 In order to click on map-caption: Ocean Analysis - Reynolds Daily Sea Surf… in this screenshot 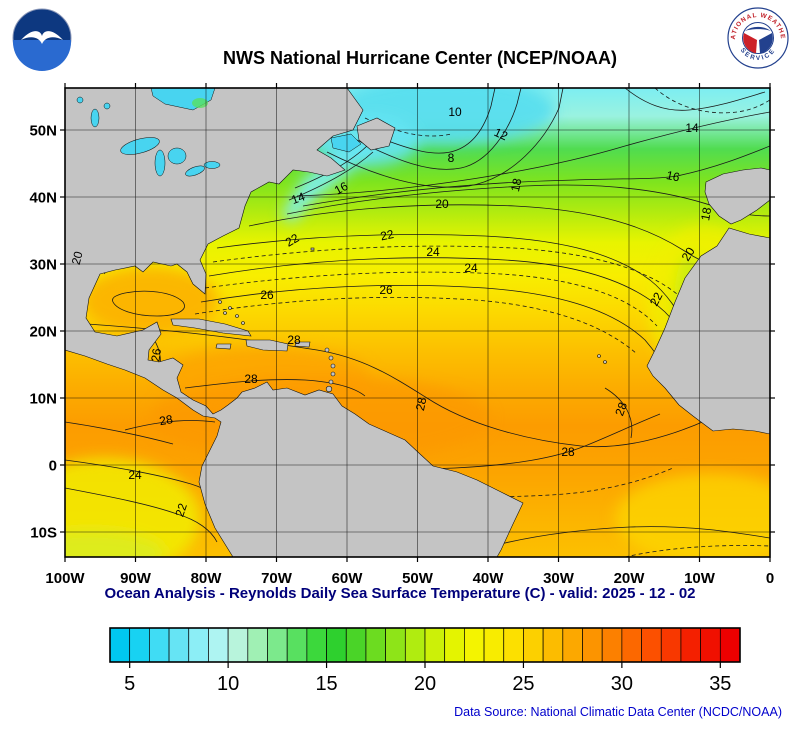, I will do `click(400, 593)`.